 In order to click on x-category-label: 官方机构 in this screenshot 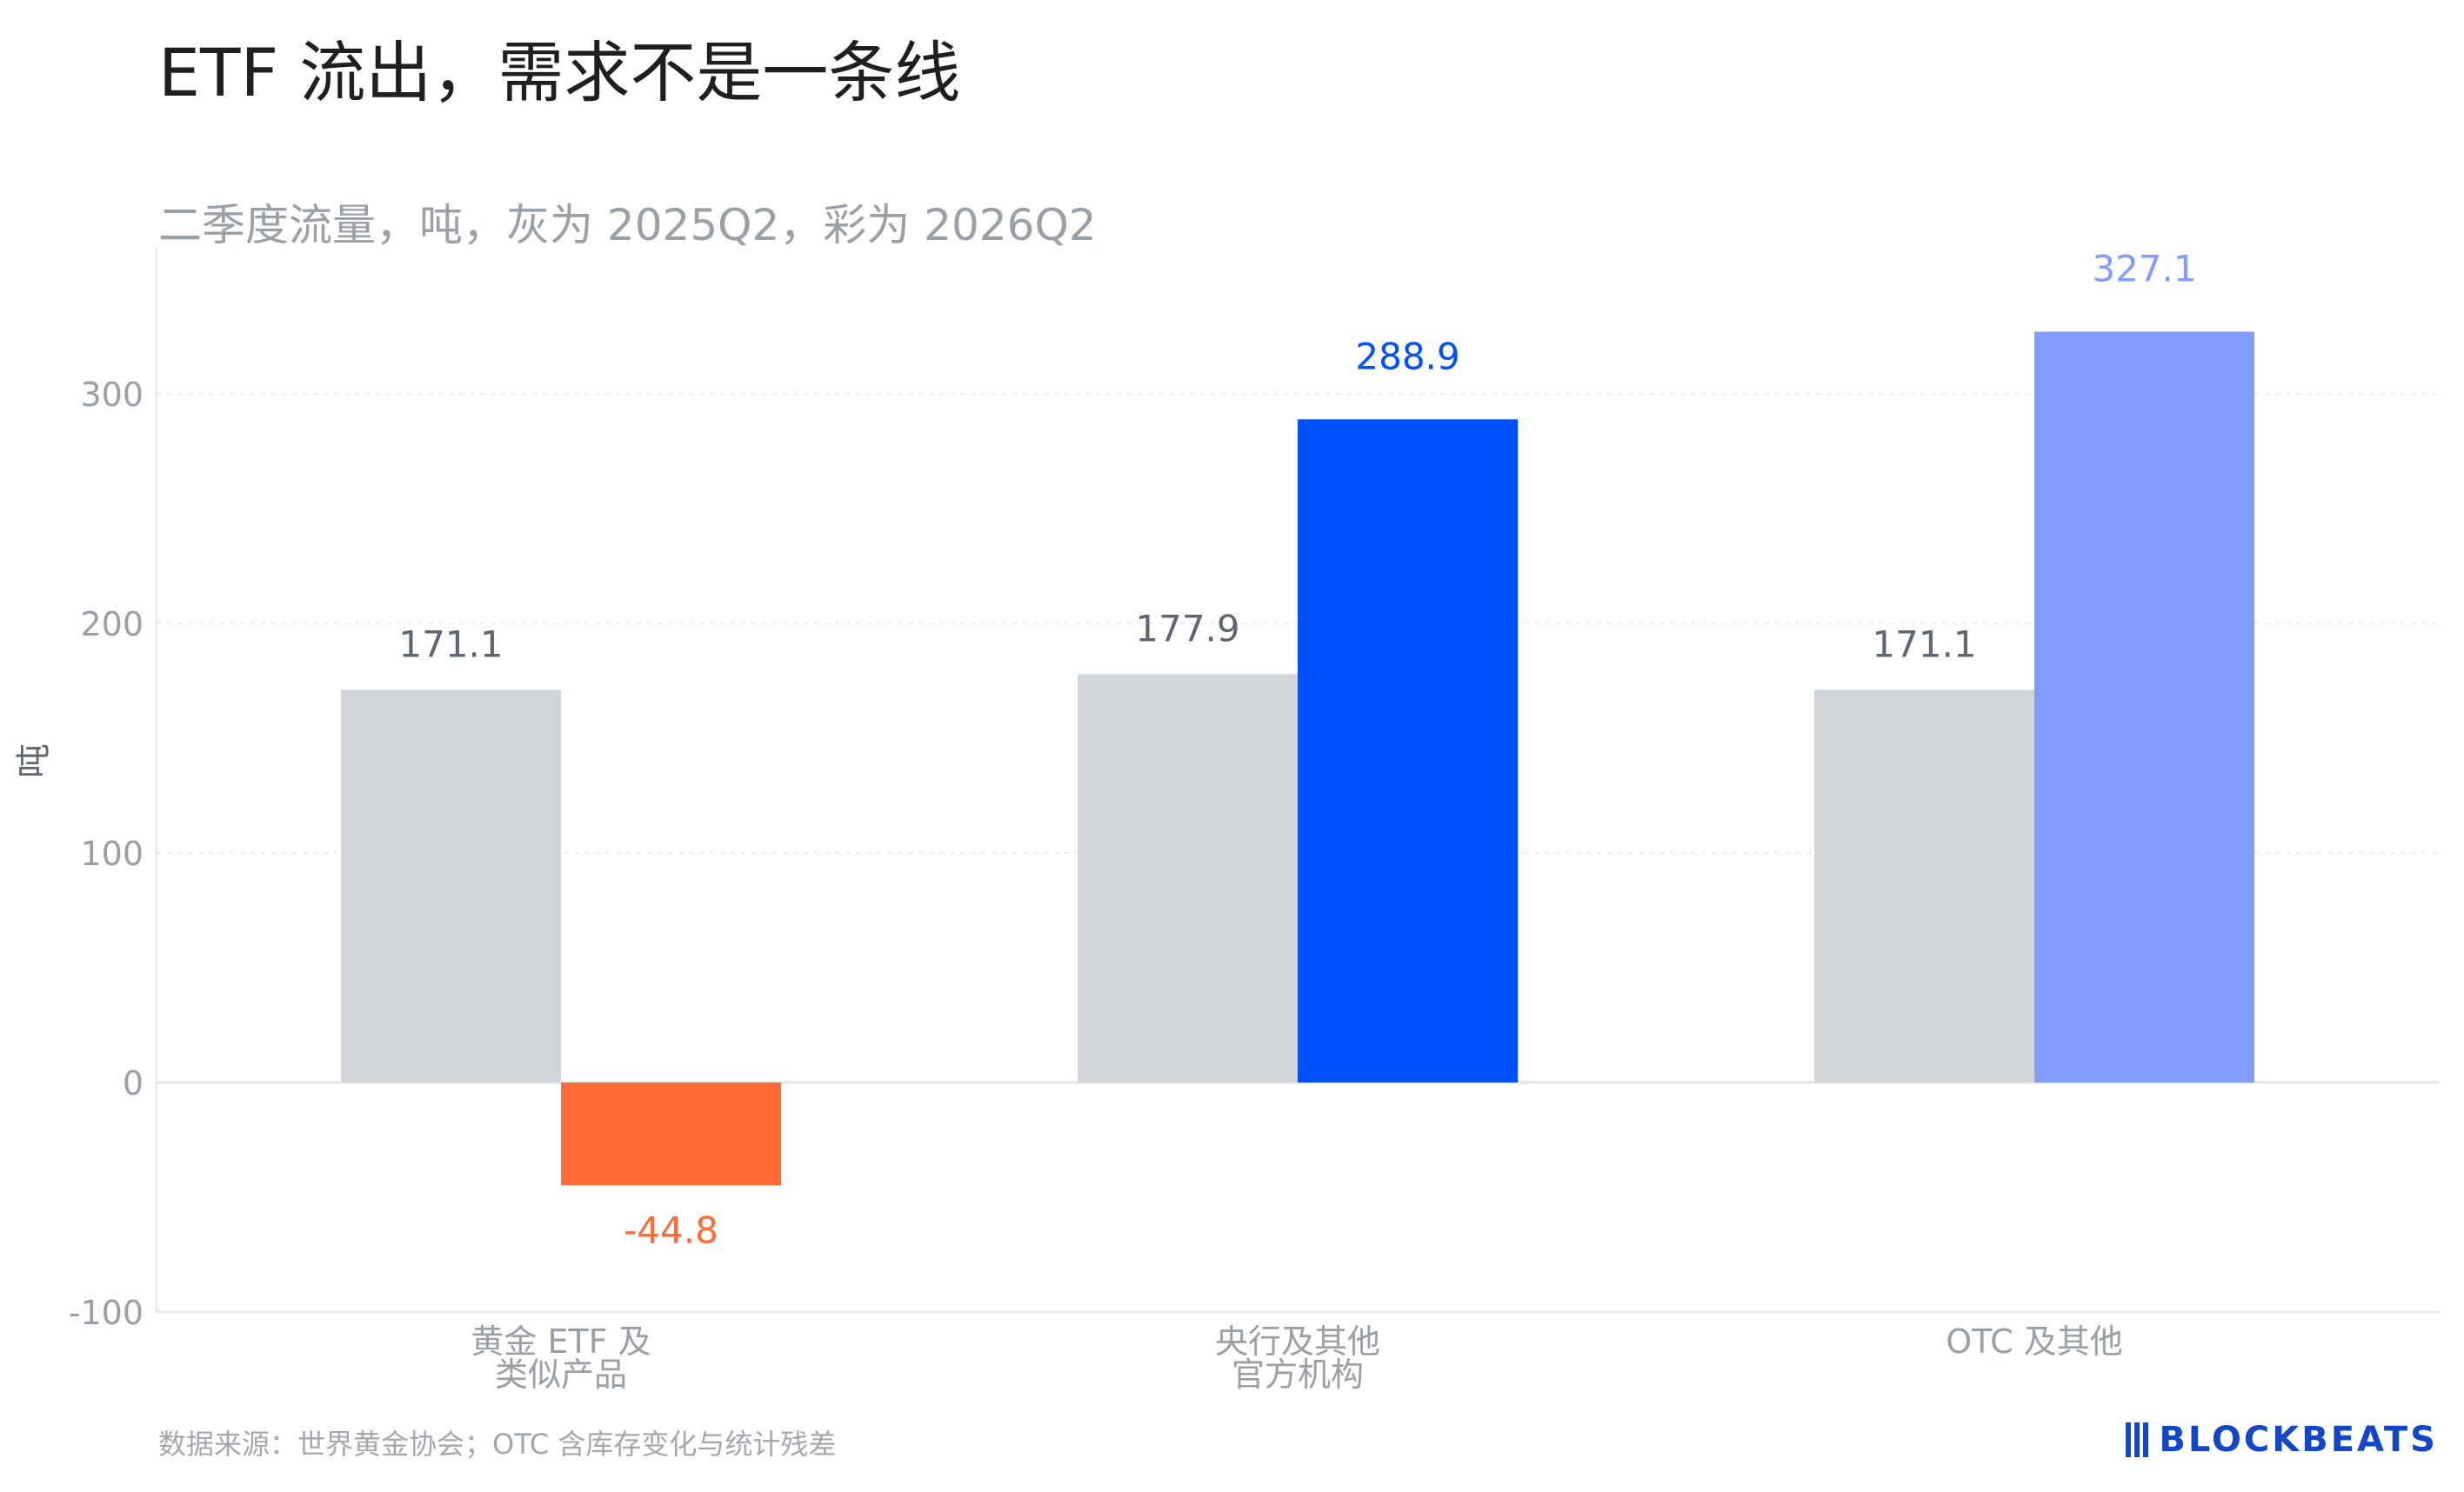, I will do `click(1298, 1374)`.